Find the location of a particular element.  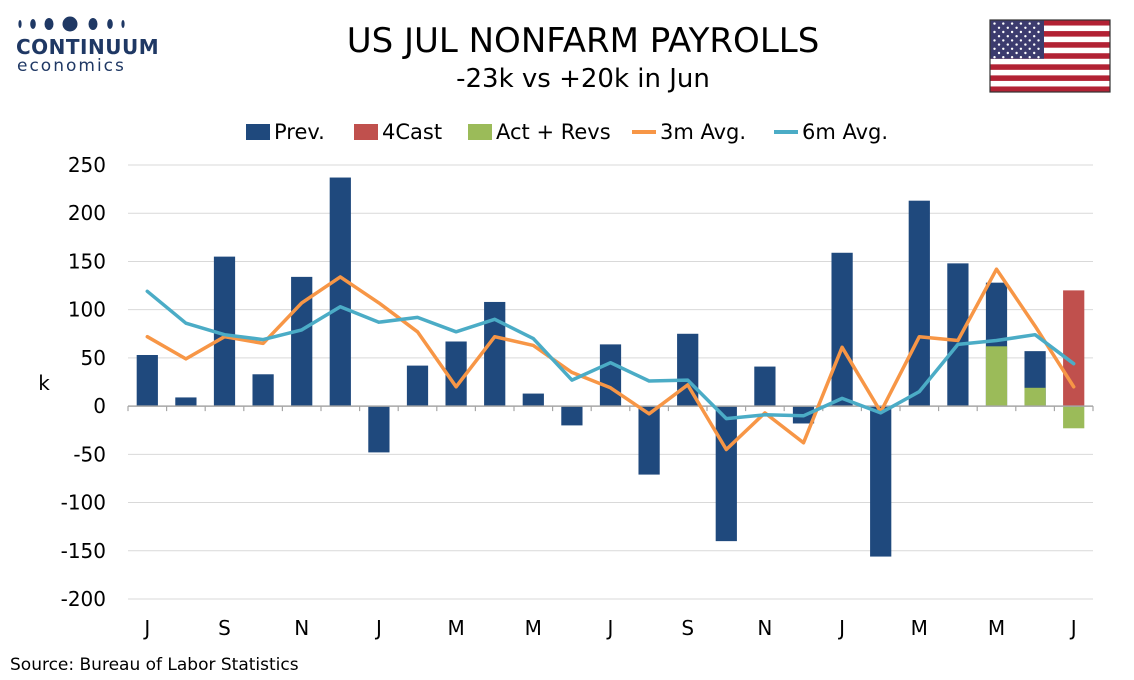

legend: Prev. 4Cast Act + Revs 3m Avg. 6m Avg. is located at coordinates (567, 132).